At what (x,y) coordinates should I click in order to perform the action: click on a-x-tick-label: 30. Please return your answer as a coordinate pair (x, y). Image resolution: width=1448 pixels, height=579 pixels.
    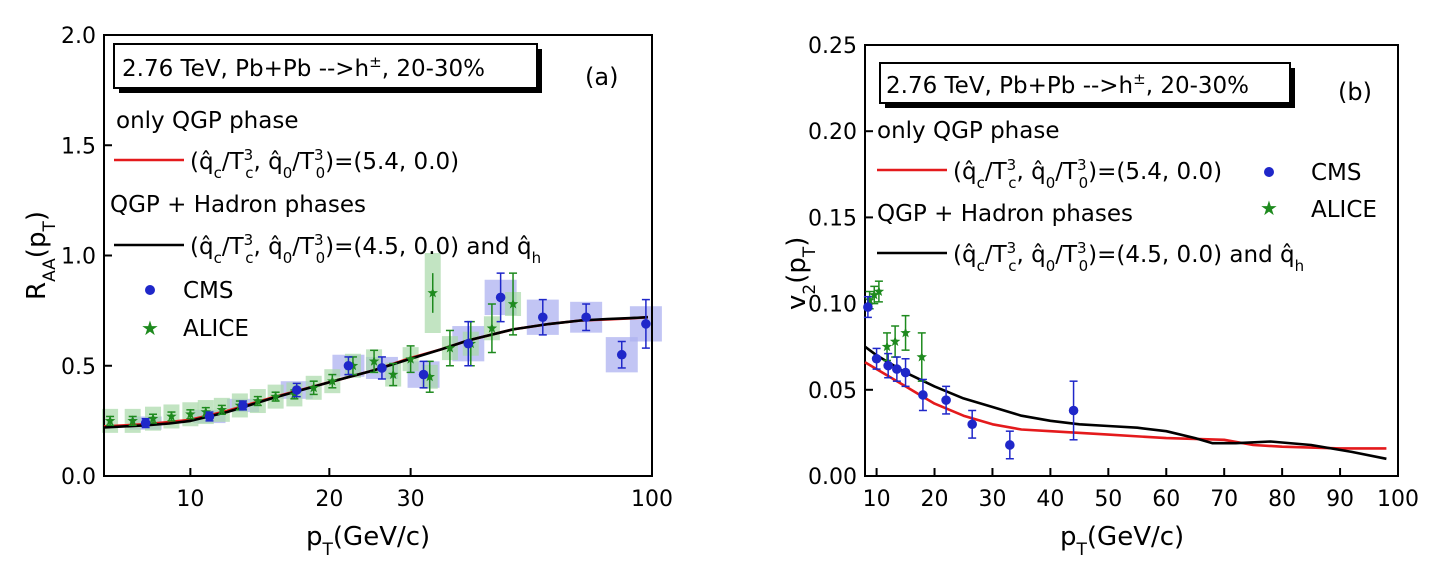
    Looking at the image, I should click on (411, 499).